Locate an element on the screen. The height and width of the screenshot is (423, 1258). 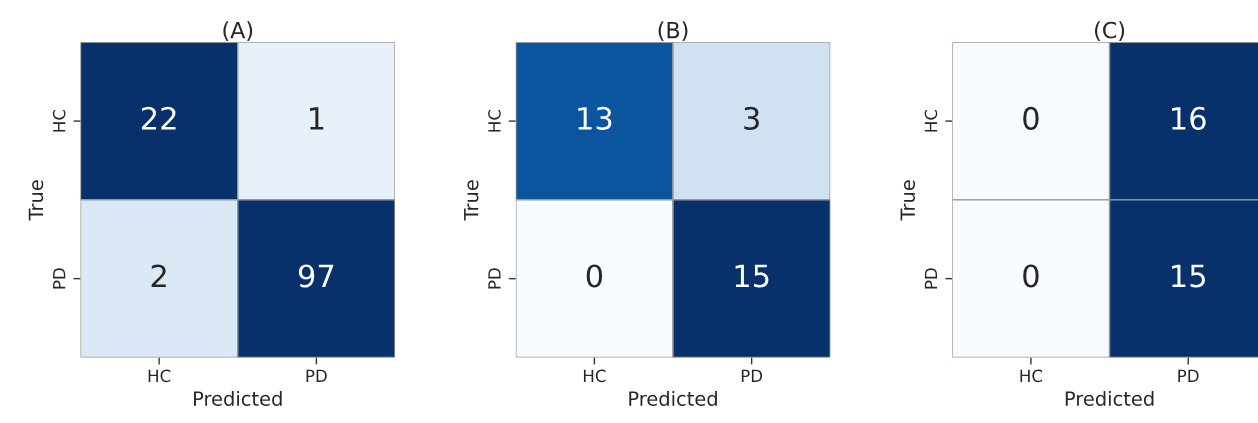
data-label: 2 is located at coordinates (158, 276).